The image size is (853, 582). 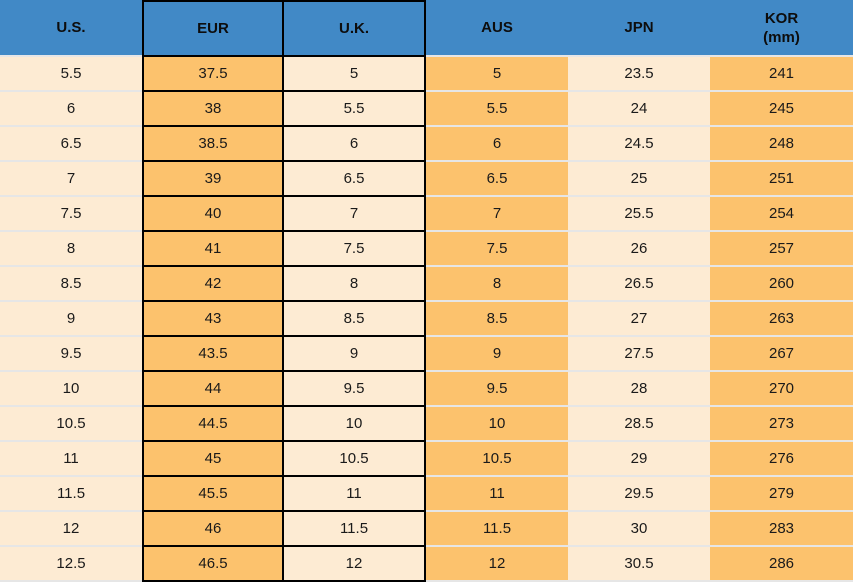 I want to click on cell-eur: 37.5, so click(x=213, y=74).